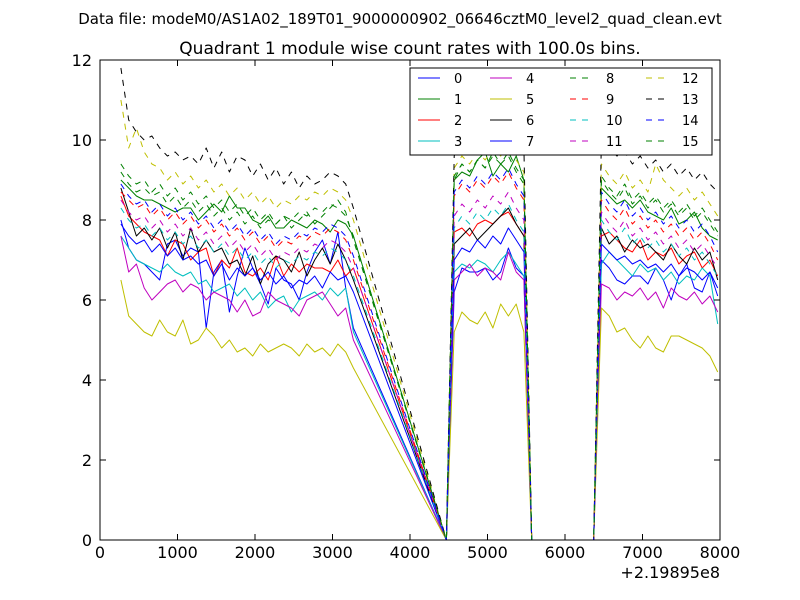 Image resolution: width=800 pixels, height=600 pixels. What do you see at coordinates (255, 552) in the screenshot?
I see `x-tick-label: 2000` at bounding box center [255, 552].